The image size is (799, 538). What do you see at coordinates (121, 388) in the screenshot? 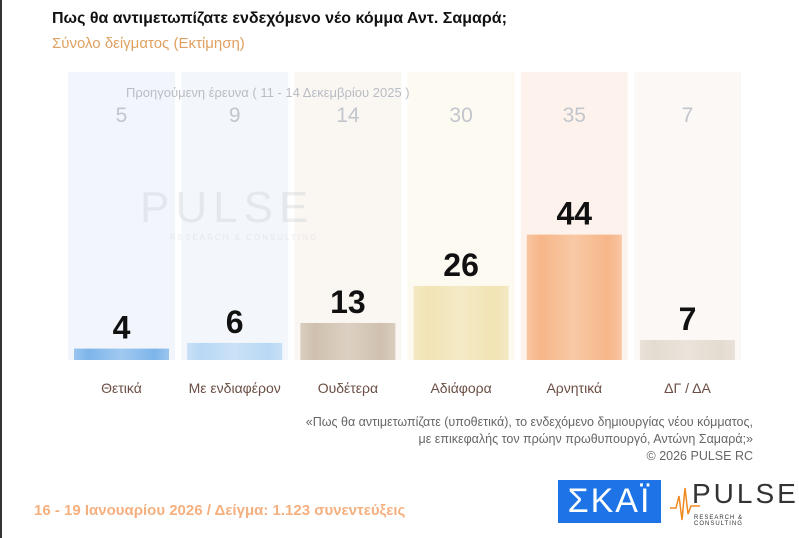
I see `category-label: Θετικά` at bounding box center [121, 388].